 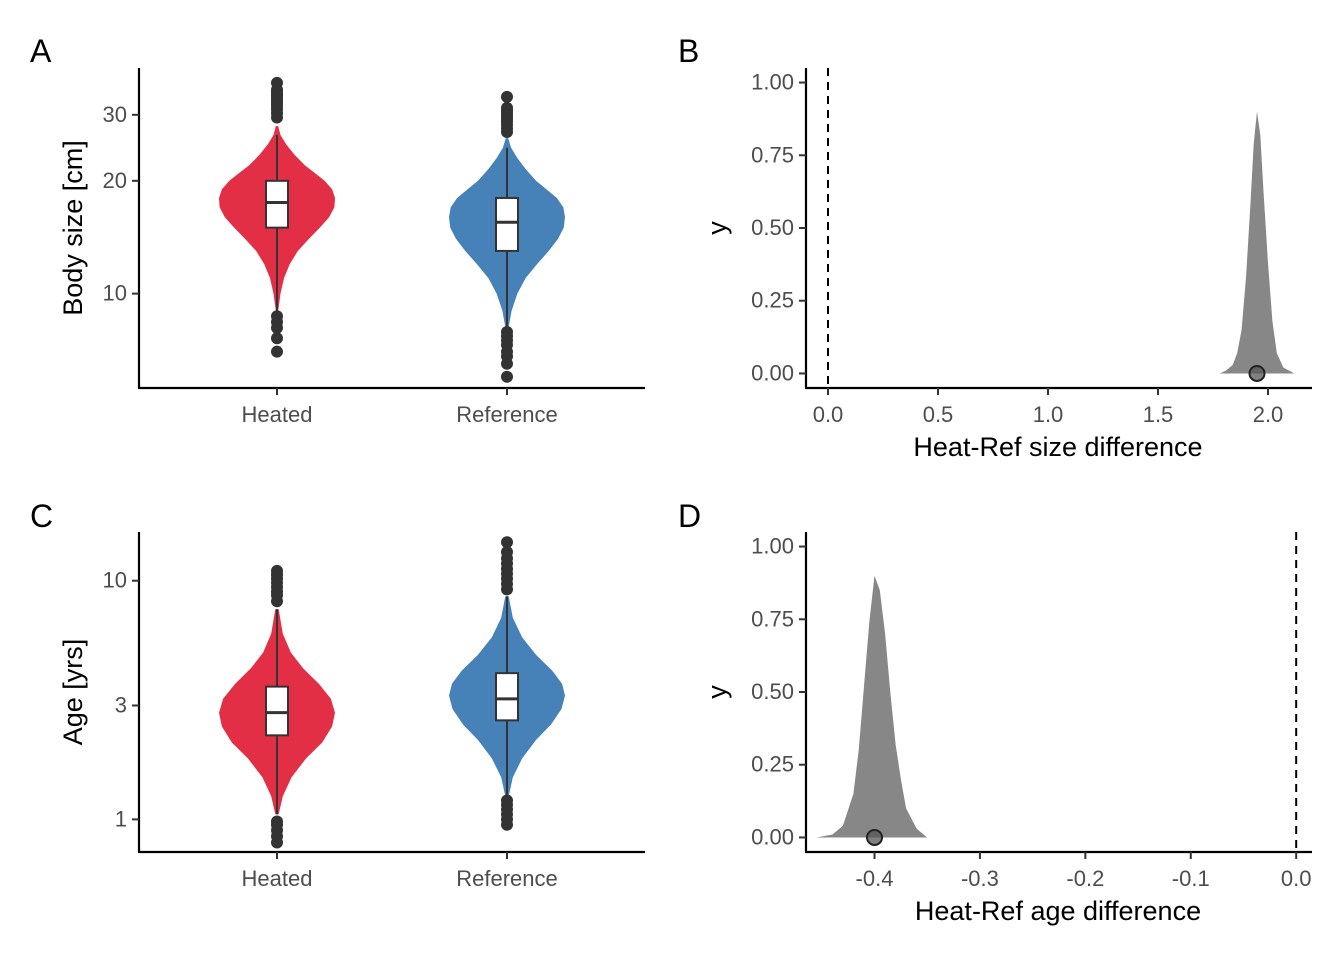 What do you see at coordinates (689, 516) in the screenshot?
I see `panel-tag-d: D` at bounding box center [689, 516].